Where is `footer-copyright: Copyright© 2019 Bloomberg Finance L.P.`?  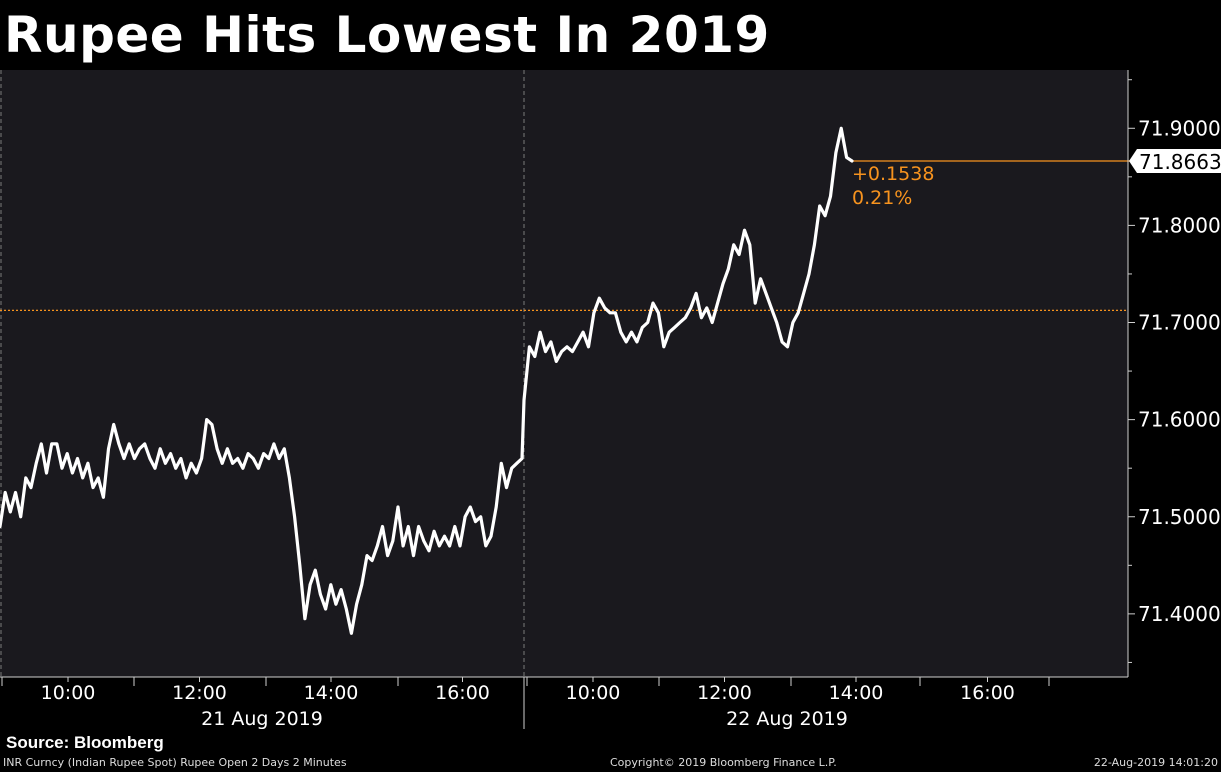
footer-copyright: Copyright© 2019 Bloomberg Finance L.P. is located at coordinates (723, 762).